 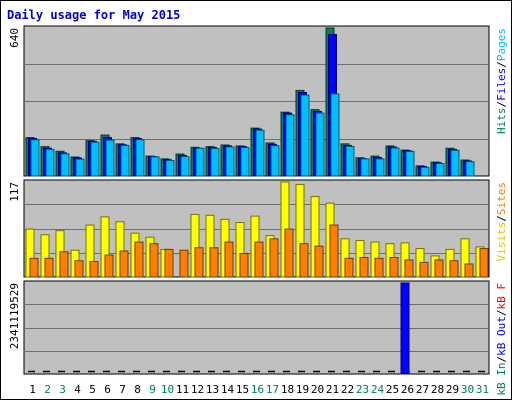 I want to click on day-label-23: 23, so click(x=362, y=389).